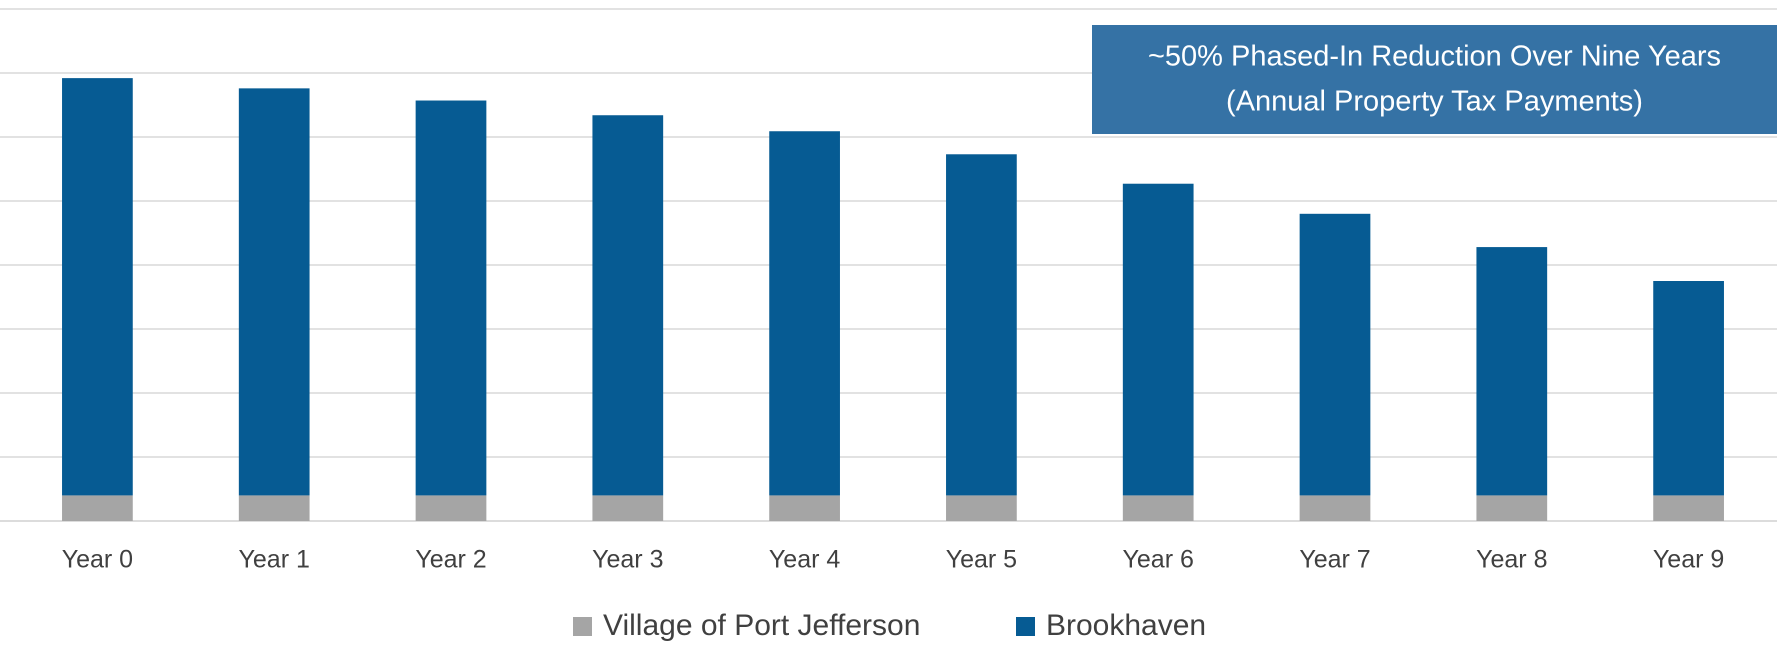 The height and width of the screenshot is (647, 1777). What do you see at coordinates (761, 625) in the screenshot?
I see `legend-label: Village of Port Jefferson` at bounding box center [761, 625].